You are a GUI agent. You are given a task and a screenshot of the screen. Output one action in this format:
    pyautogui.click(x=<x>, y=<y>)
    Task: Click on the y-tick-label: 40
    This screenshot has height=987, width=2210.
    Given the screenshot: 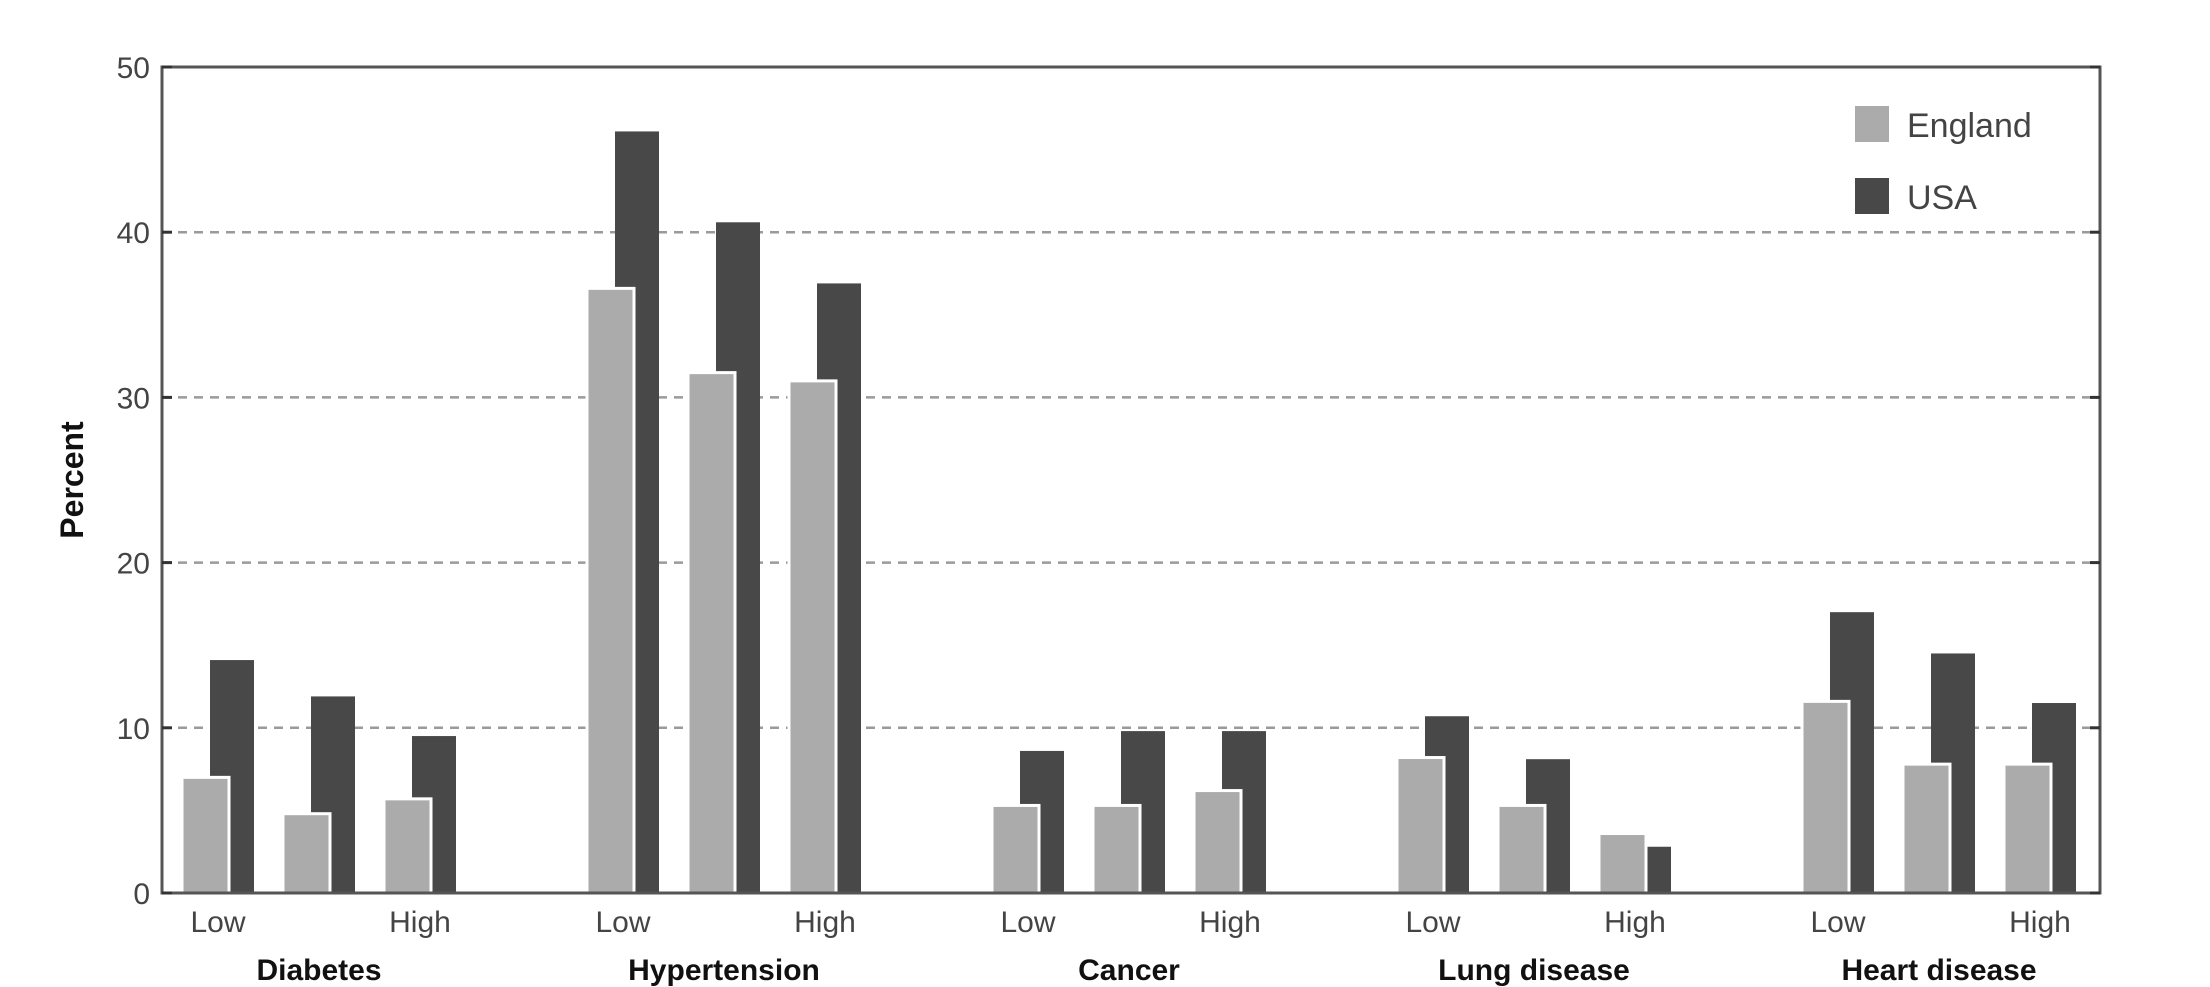 What is the action you would take?
    pyautogui.click(x=133, y=233)
    